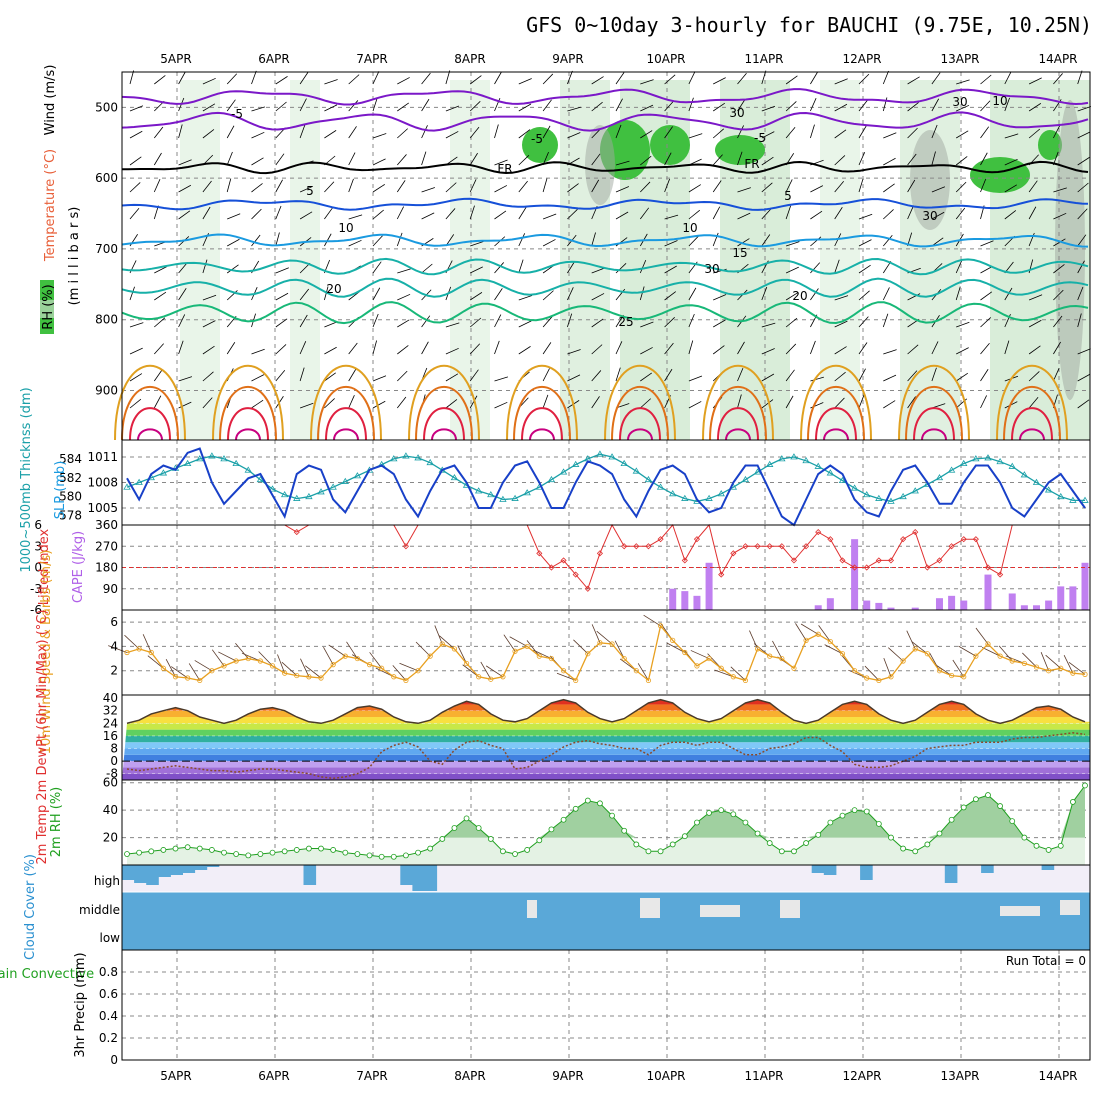  Describe the element at coordinates (88, 486) in the screenshot. I see `slp-ticks: 578 580 582 584 1005 1008 1011` at that location.